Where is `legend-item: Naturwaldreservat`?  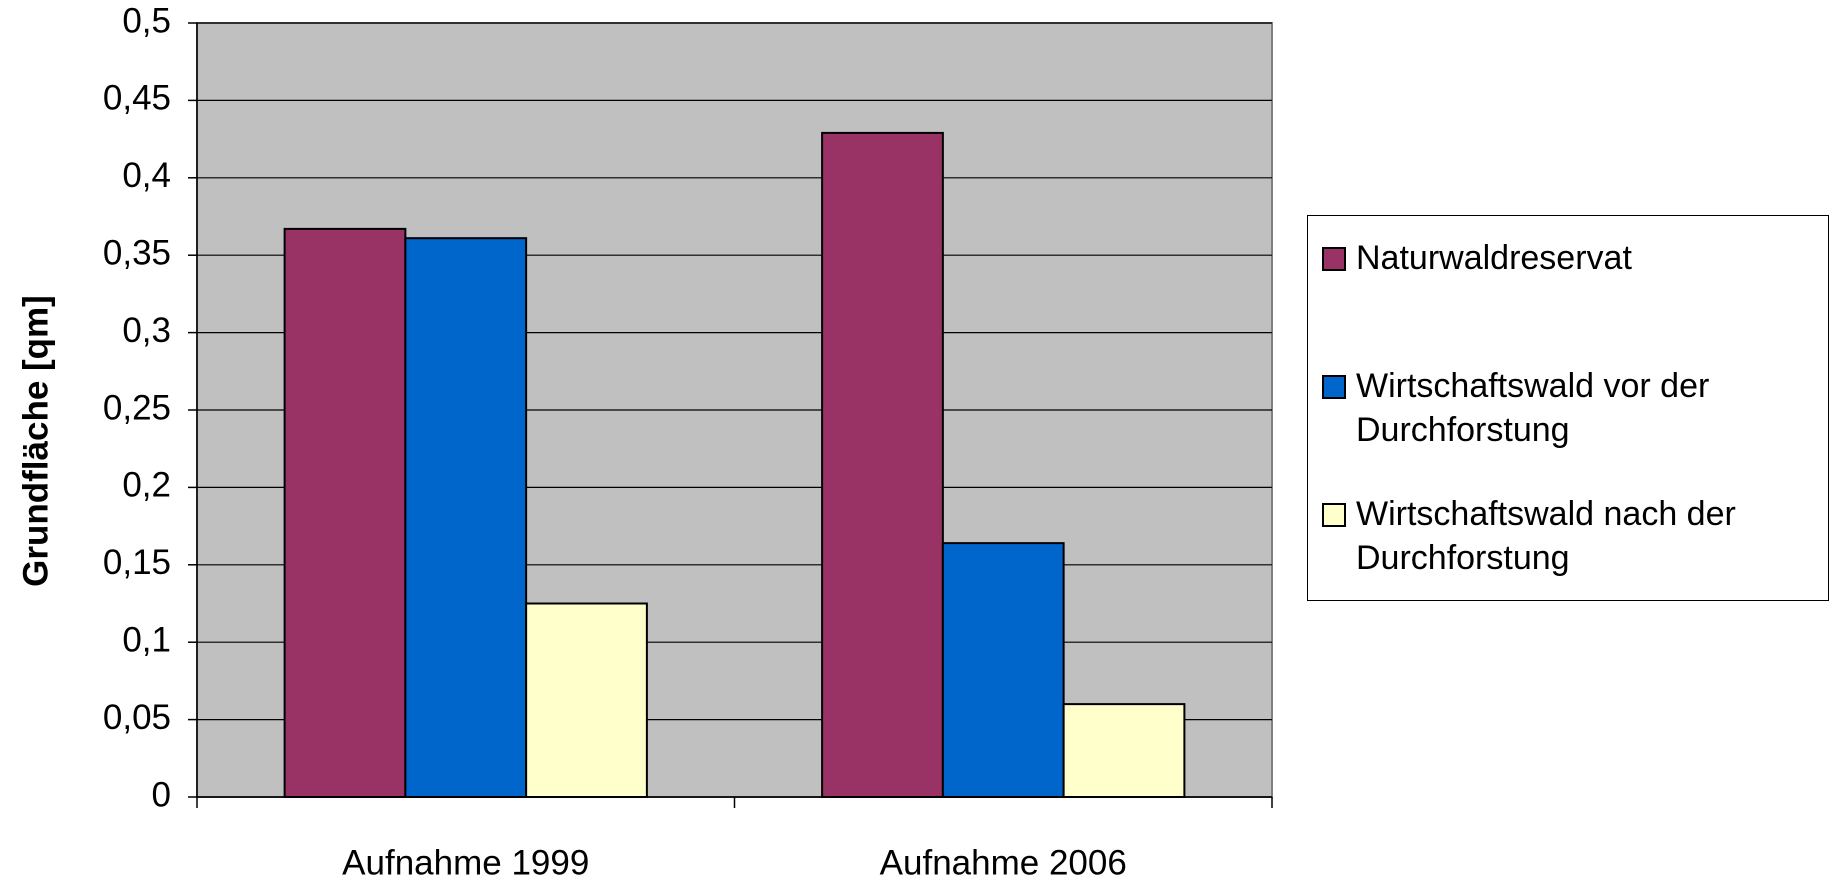 legend-item: Naturwaldreservat is located at coordinates (1572, 258).